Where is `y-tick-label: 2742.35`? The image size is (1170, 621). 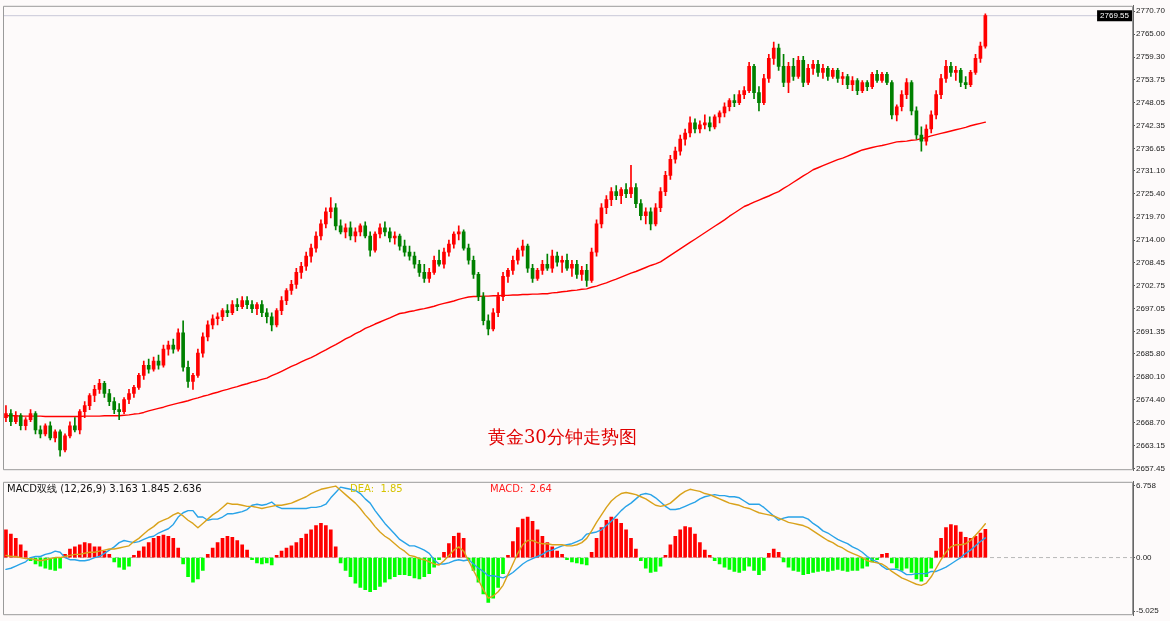
y-tick-label: 2742.35 is located at coordinates (1151, 125).